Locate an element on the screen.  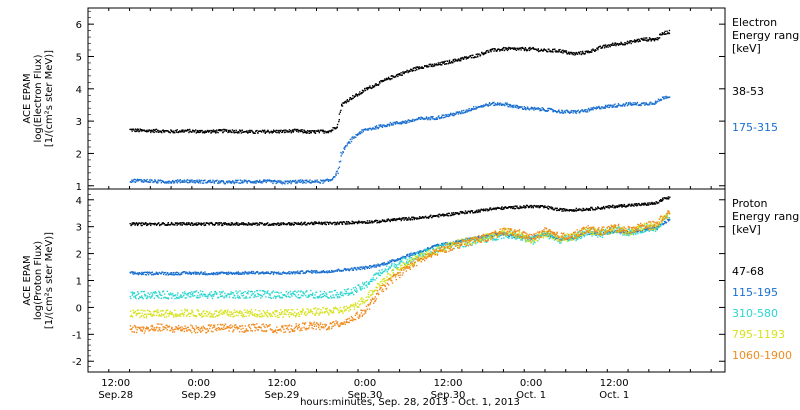
y-tick-label: 0 is located at coordinates (79, 308).